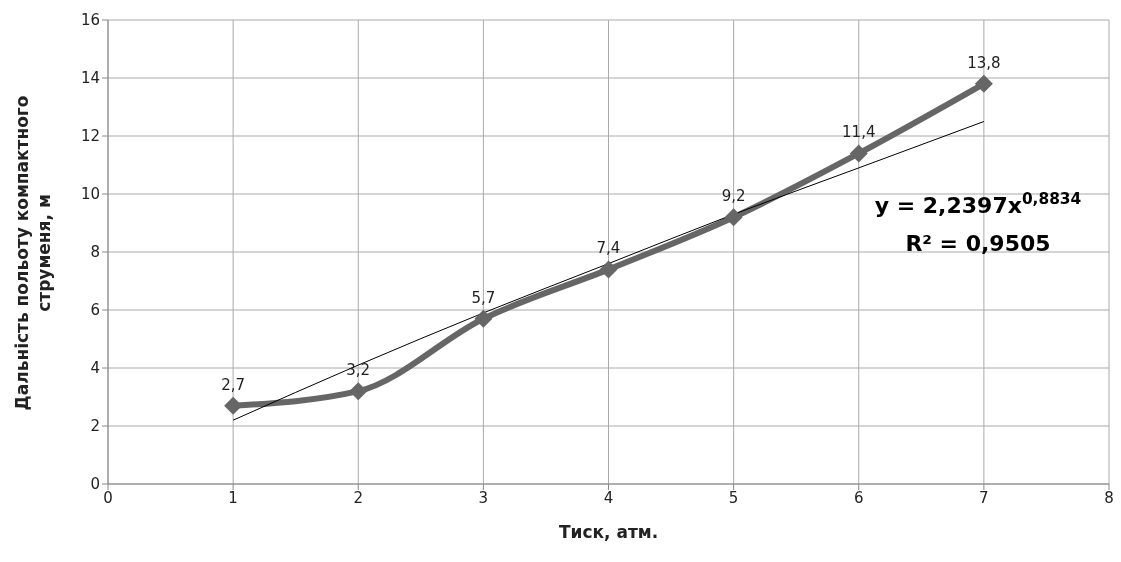 The image size is (1121, 562). What do you see at coordinates (984, 497) in the screenshot?
I see `x-tick-label: 7` at bounding box center [984, 497].